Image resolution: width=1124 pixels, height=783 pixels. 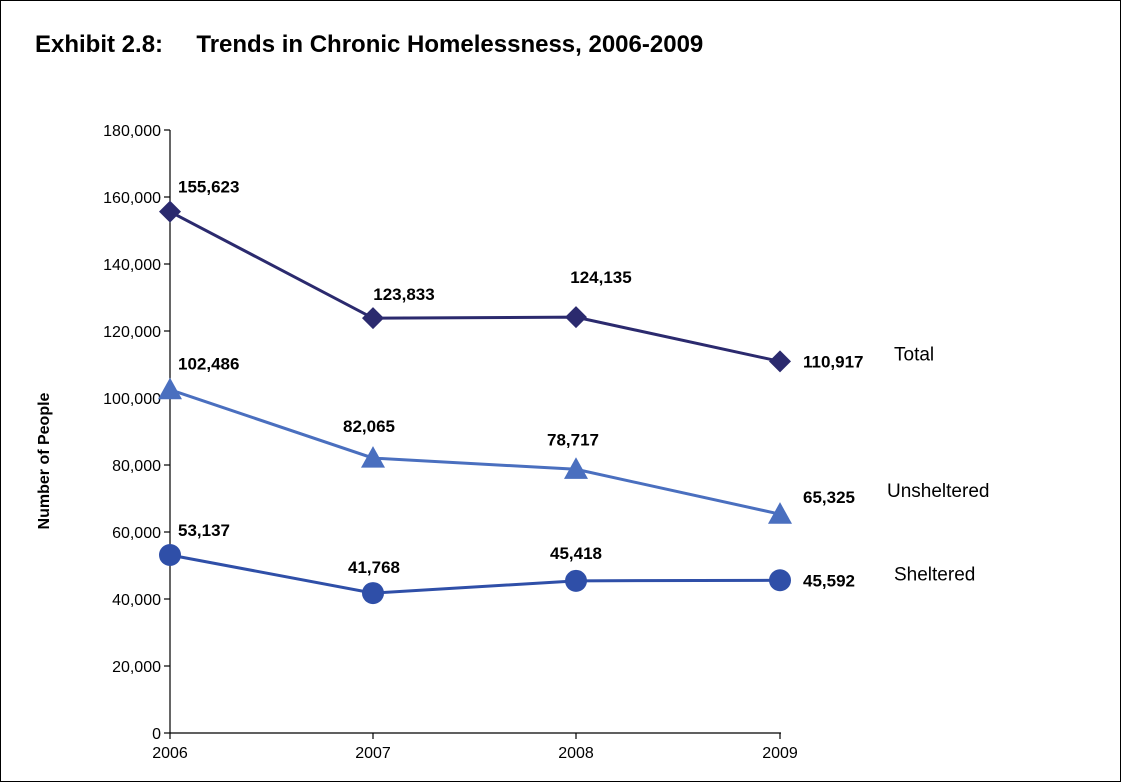 What do you see at coordinates (780, 753) in the screenshot?
I see `x-tick-label: 2009` at bounding box center [780, 753].